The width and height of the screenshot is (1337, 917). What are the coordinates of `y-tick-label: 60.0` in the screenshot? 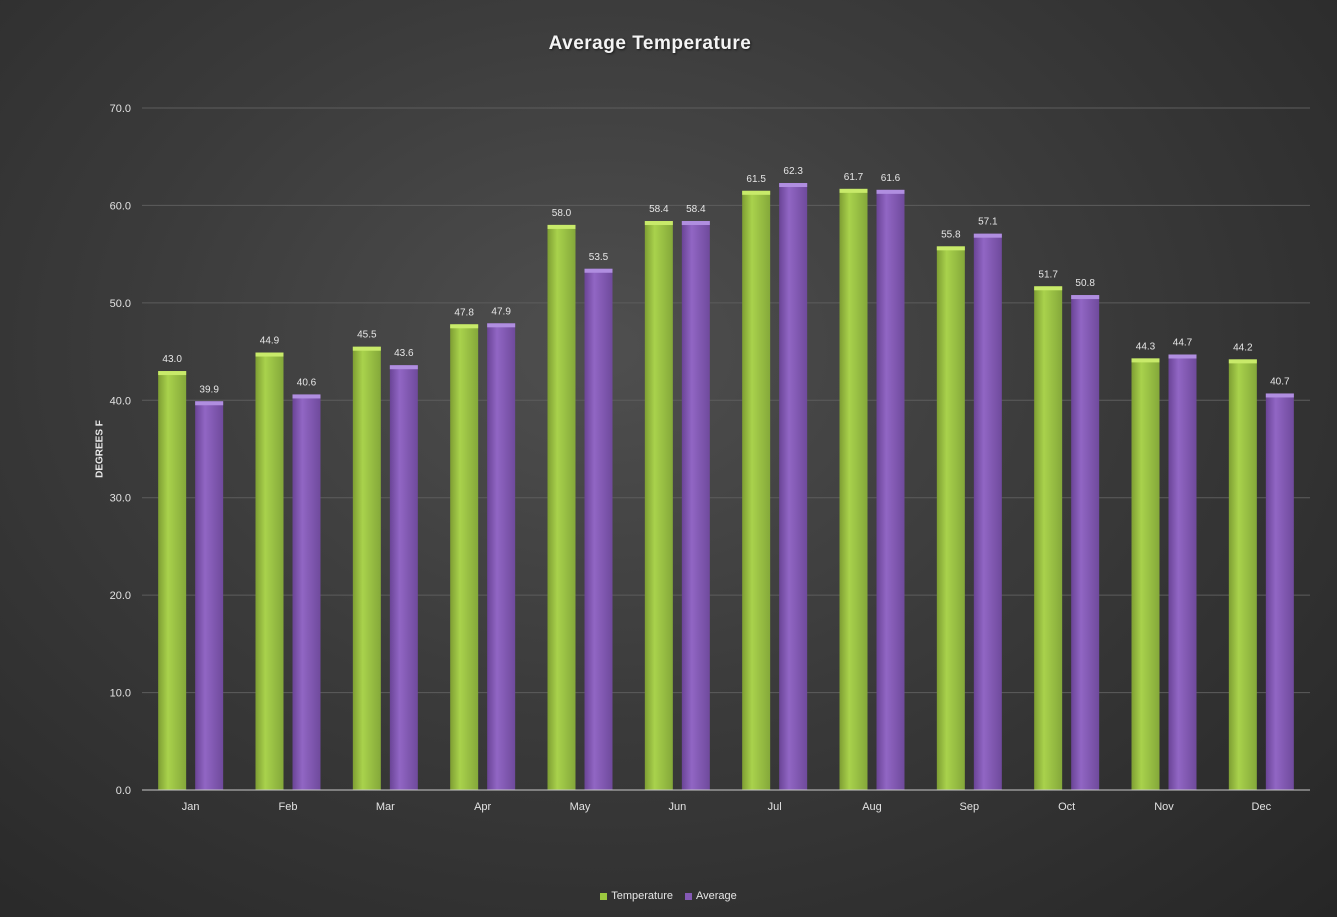 It's located at (120, 206).